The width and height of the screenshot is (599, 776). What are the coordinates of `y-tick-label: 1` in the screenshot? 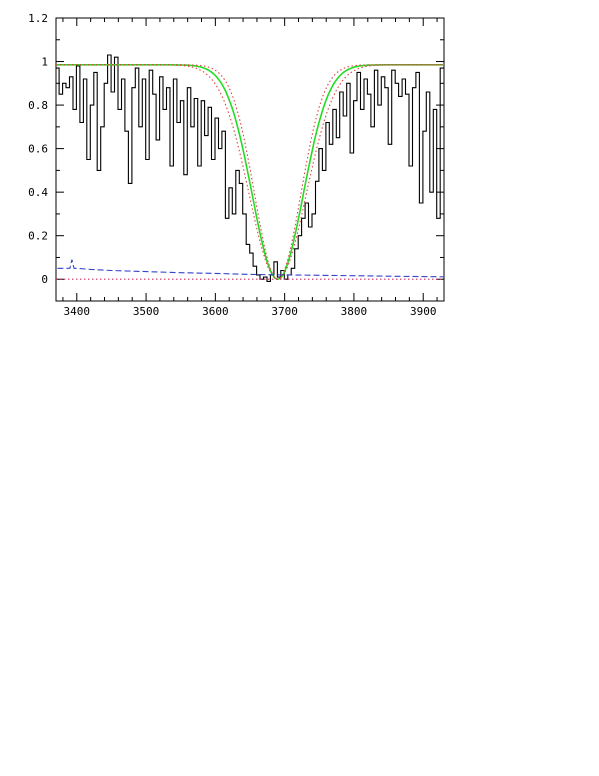 It's located at (44, 62).